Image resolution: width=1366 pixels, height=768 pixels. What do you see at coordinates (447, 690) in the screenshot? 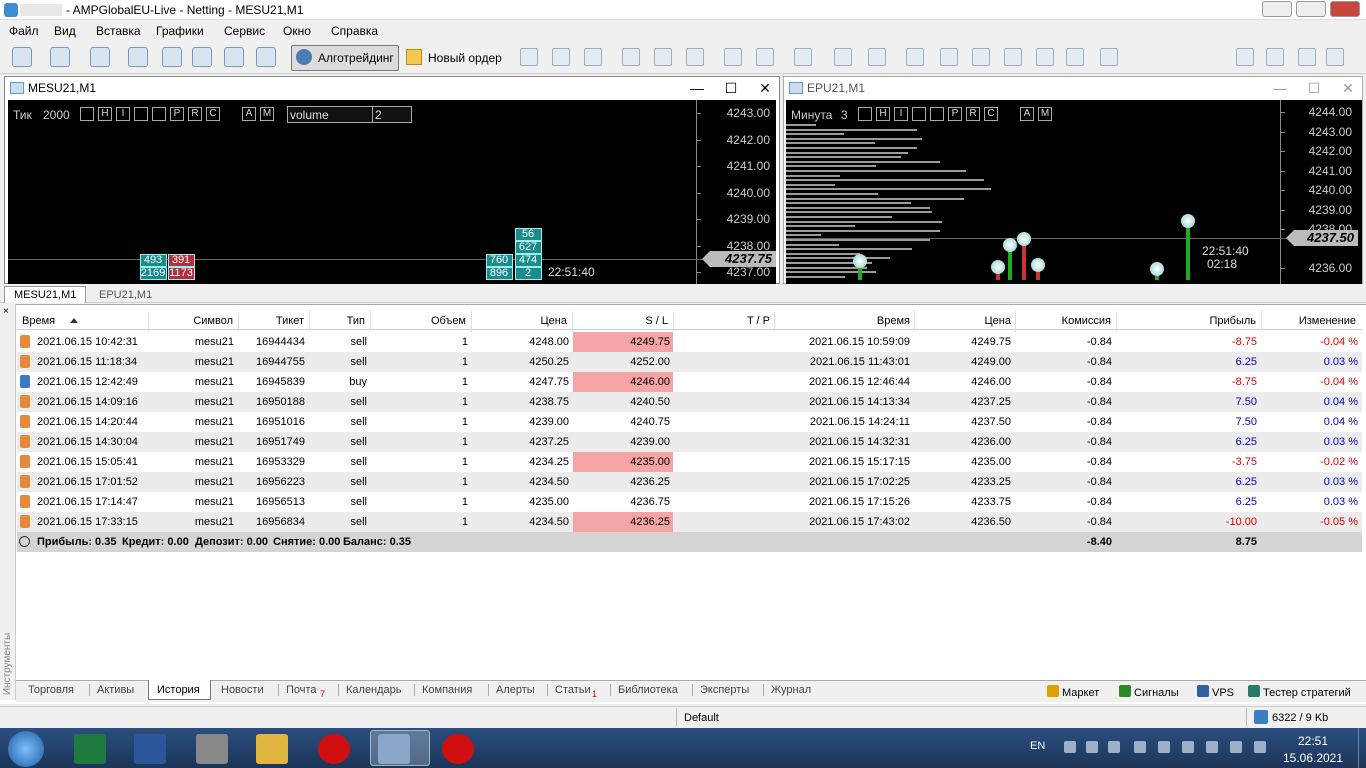
I see `bottom-tab: Компания` at bounding box center [447, 690].